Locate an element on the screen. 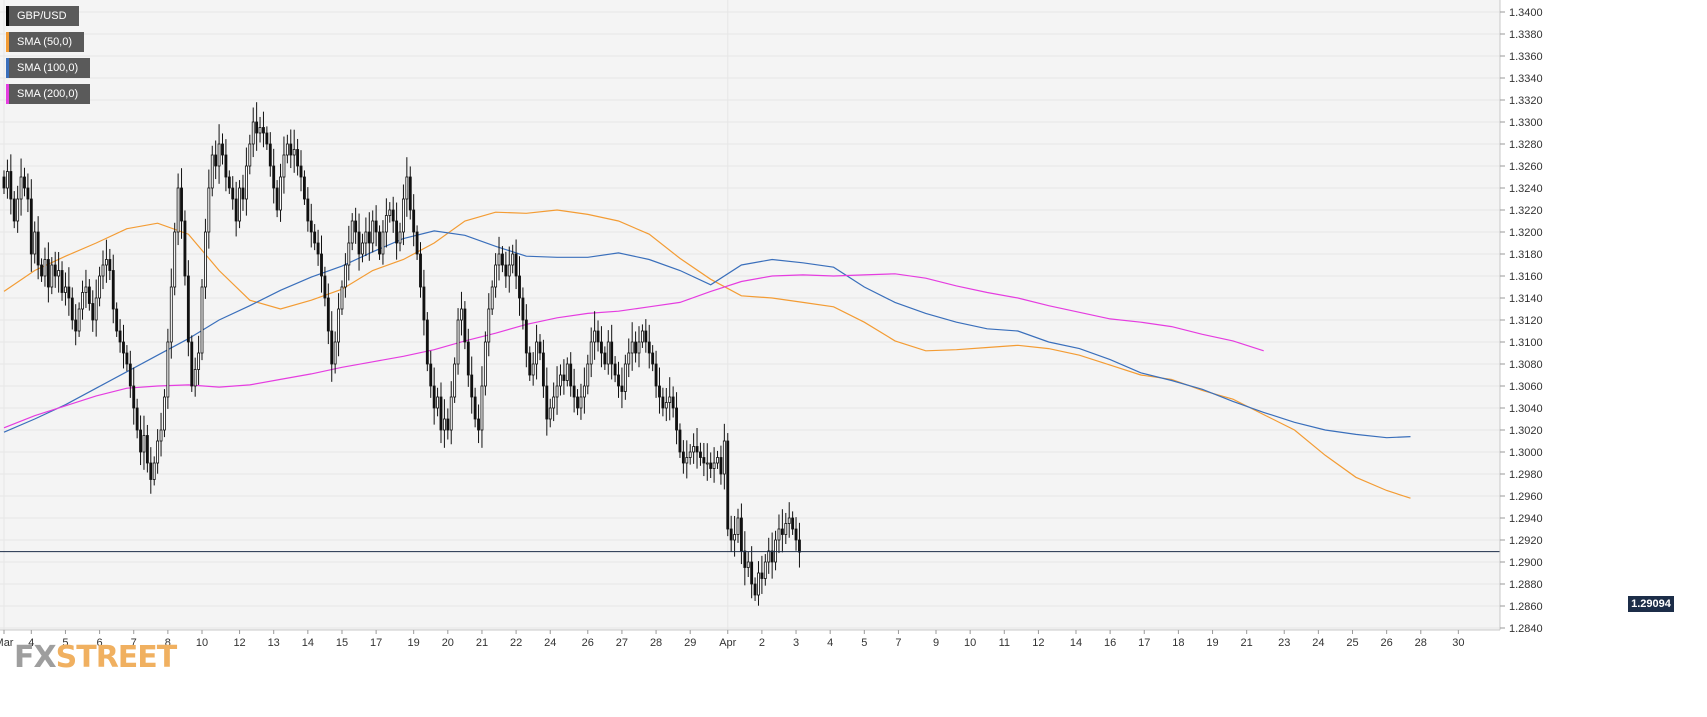 The width and height of the screenshot is (1707, 717). x-tick-label: 7 is located at coordinates (134, 643).